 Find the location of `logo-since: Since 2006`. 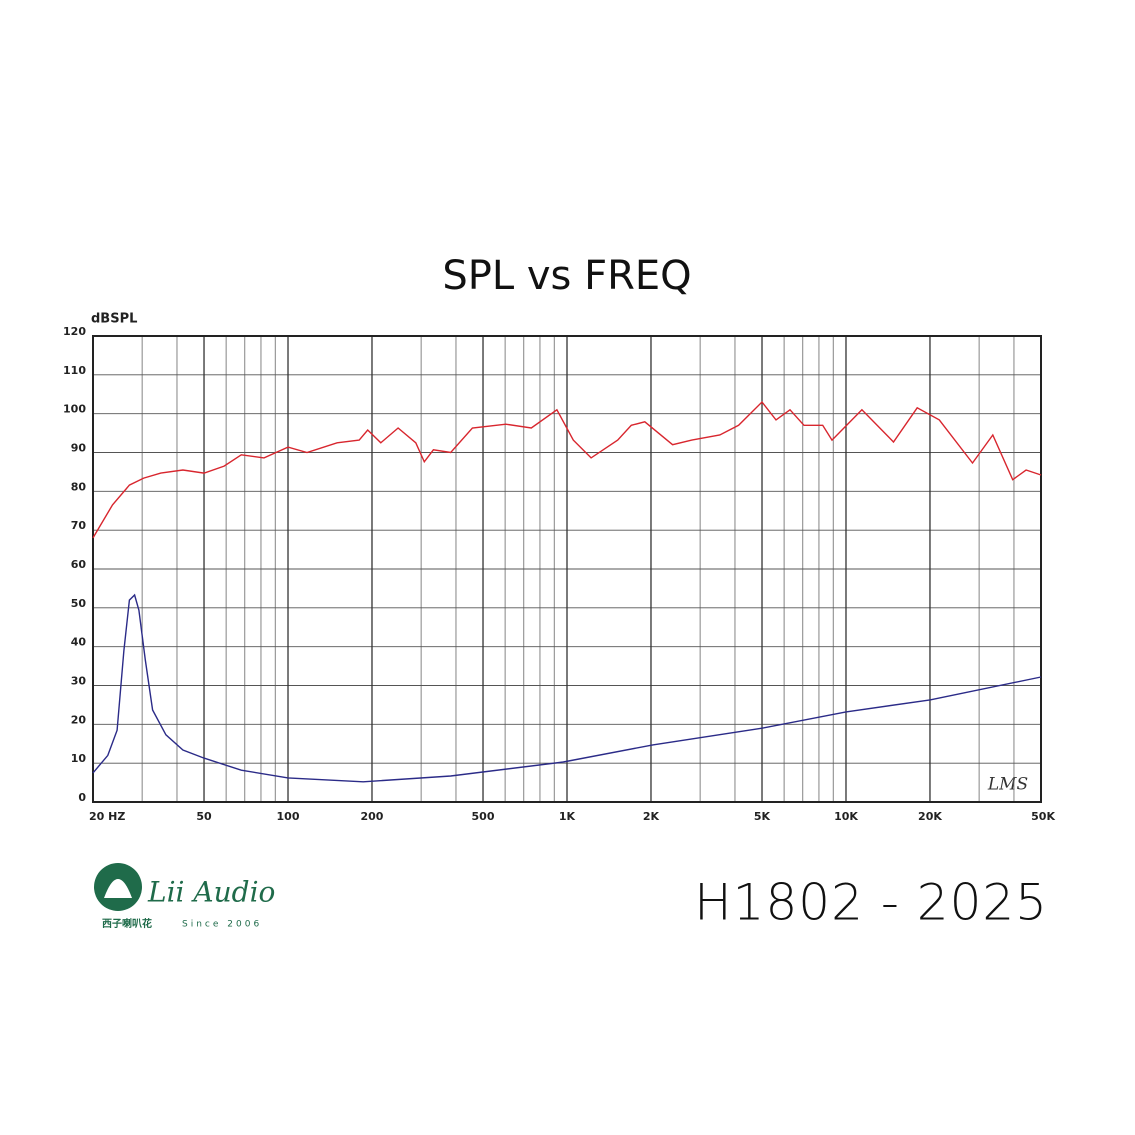

logo-since: Since 2006 is located at coordinates (222, 925).